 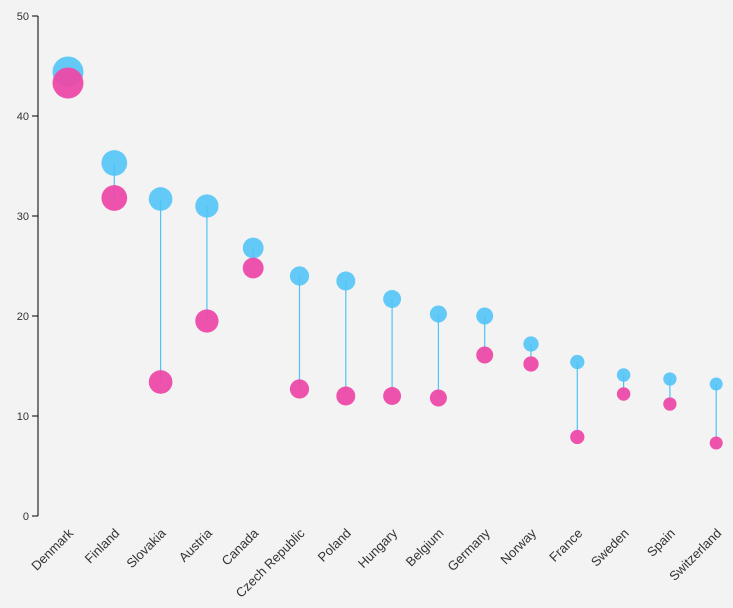 What do you see at coordinates (52, 549) in the screenshot?
I see `x-category-label: Denmark` at bounding box center [52, 549].